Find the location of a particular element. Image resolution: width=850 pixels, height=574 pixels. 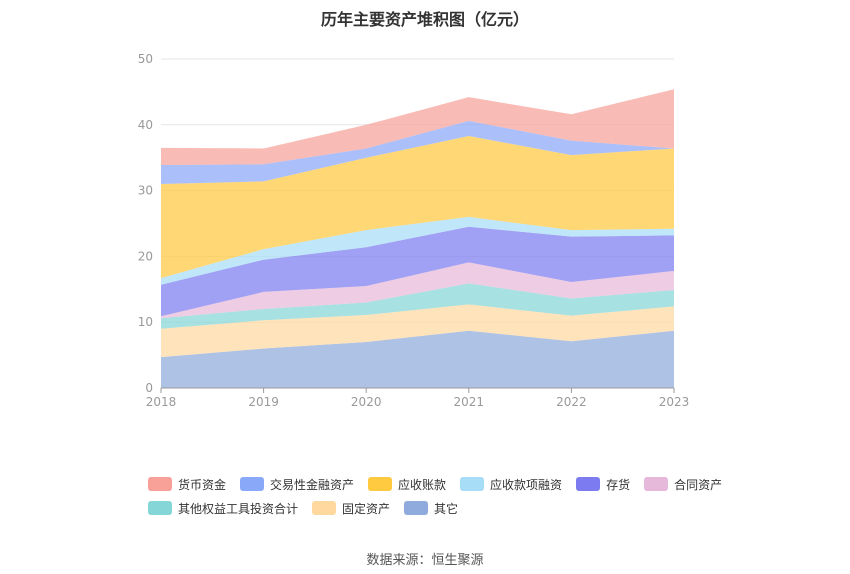

legend-item: 应收账款 is located at coordinates (407, 484).